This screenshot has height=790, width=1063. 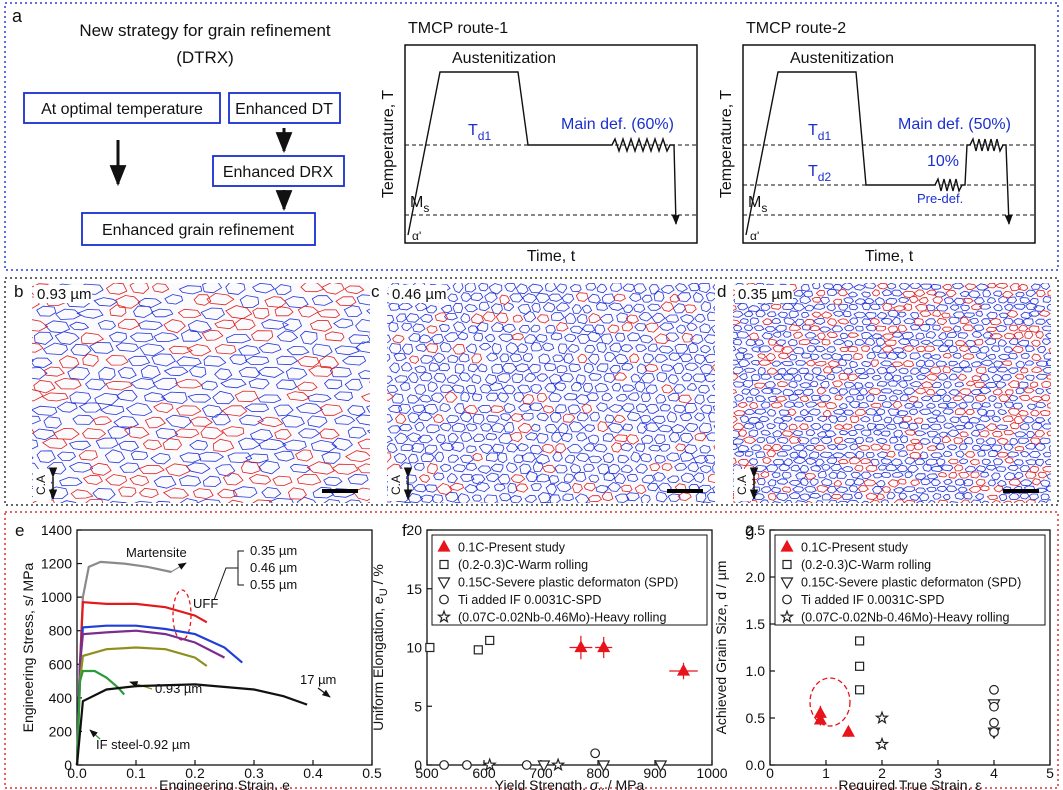 I want to click on label-part: e, so click(x=378, y=600).